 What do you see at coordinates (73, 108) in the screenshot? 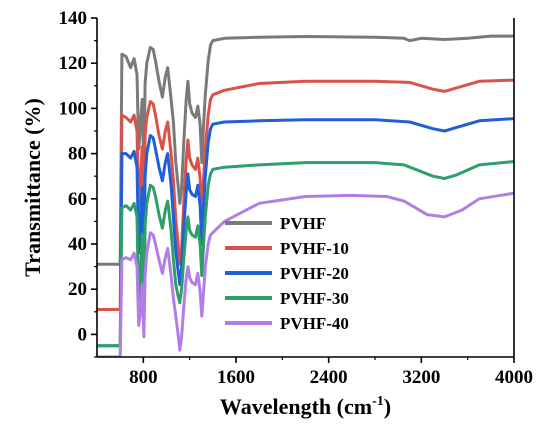
I see `y-tick-label-5: 100` at bounding box center [73, 108].